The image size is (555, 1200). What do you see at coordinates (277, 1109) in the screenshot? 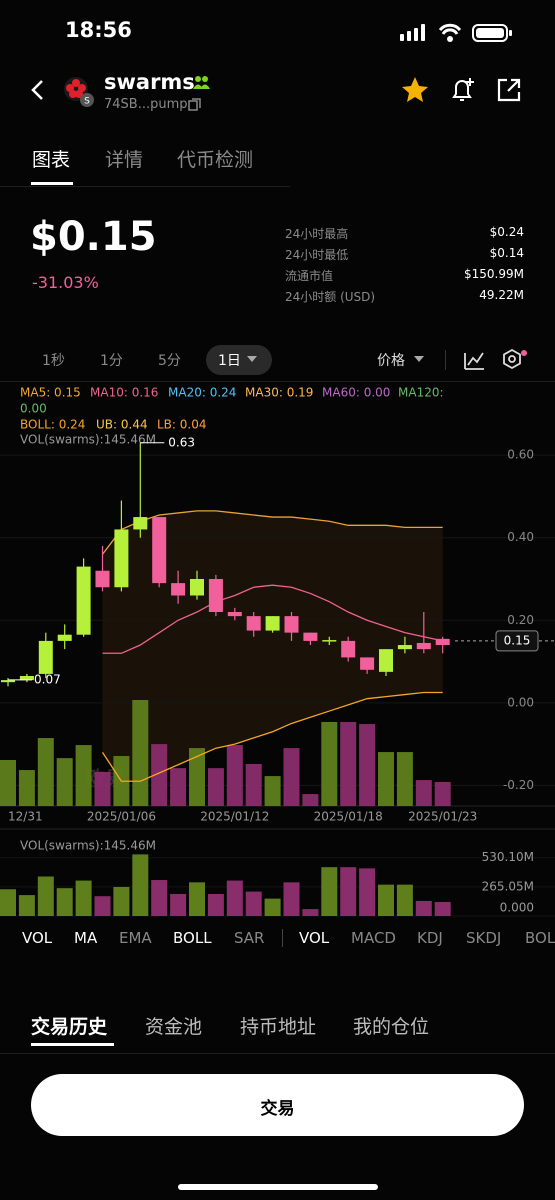
I see `trade-button-label: 交易` at bounding box center [277, 1109].